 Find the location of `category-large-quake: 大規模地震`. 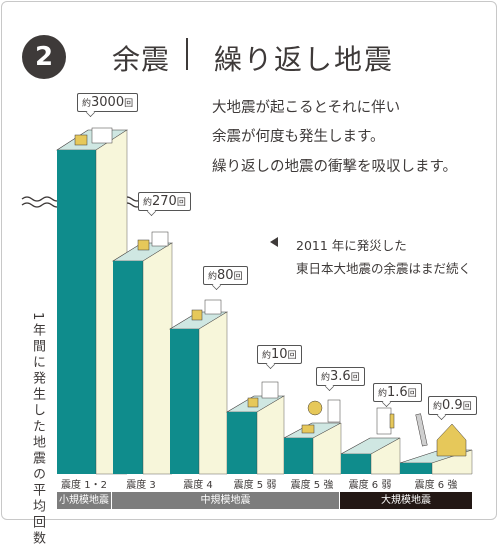

category-large-quake: 大規模地震 is located at coordinates (406, 500).